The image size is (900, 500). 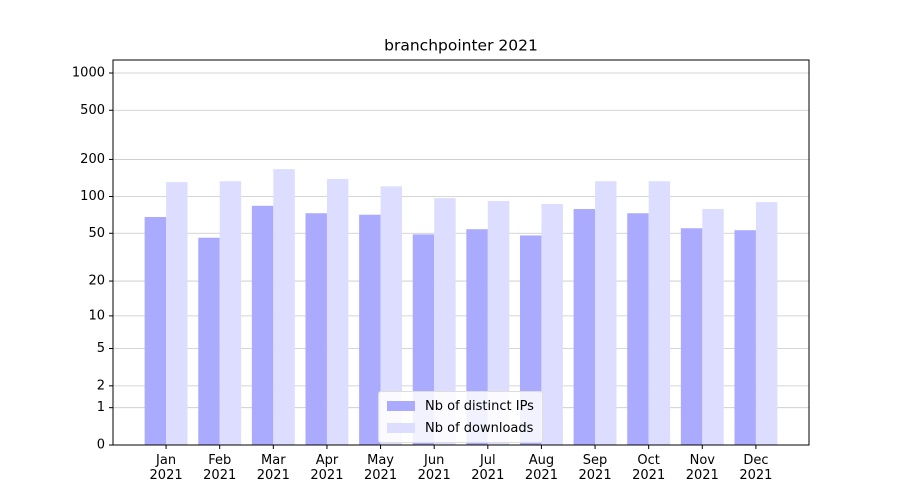 I want to click on legend-label: Nb of downloads, so click(x=479, y=428).